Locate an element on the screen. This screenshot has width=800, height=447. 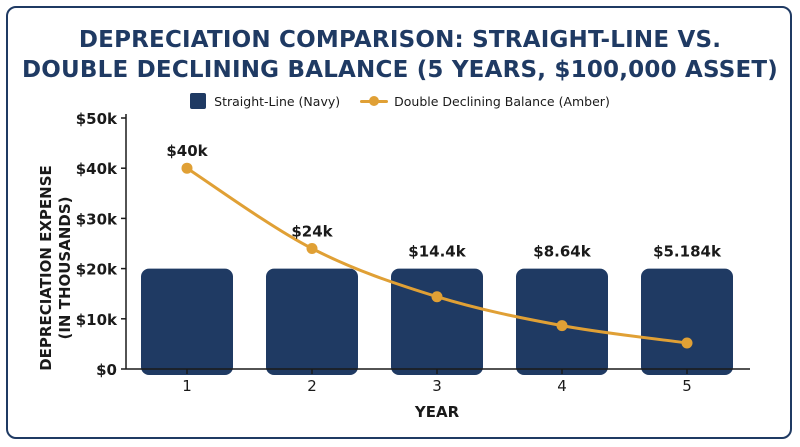
x-tick-label: 5 is located at coordinates (687, 386).